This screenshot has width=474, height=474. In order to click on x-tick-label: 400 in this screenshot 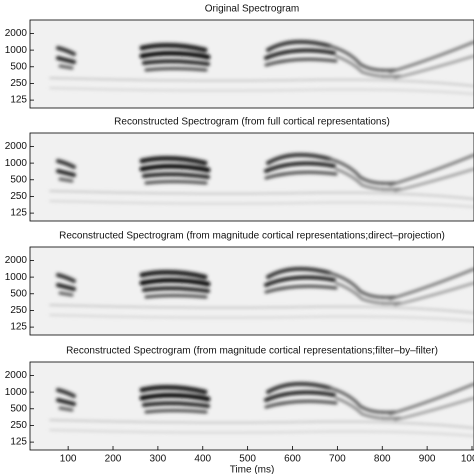, I will do `click(202, 459)`.